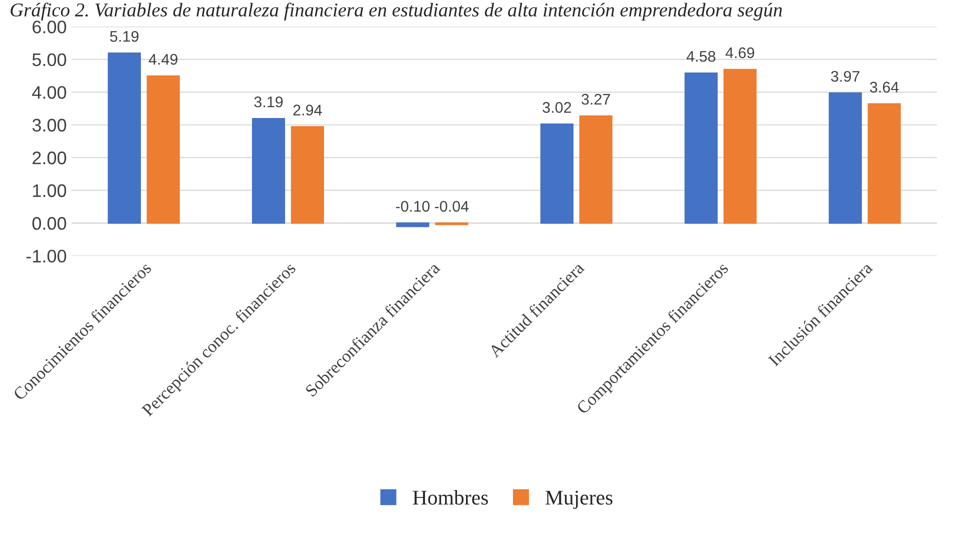  Describe the element at coordinates (557, 107) in the screenshot. I see `text: 3.02` at that location.